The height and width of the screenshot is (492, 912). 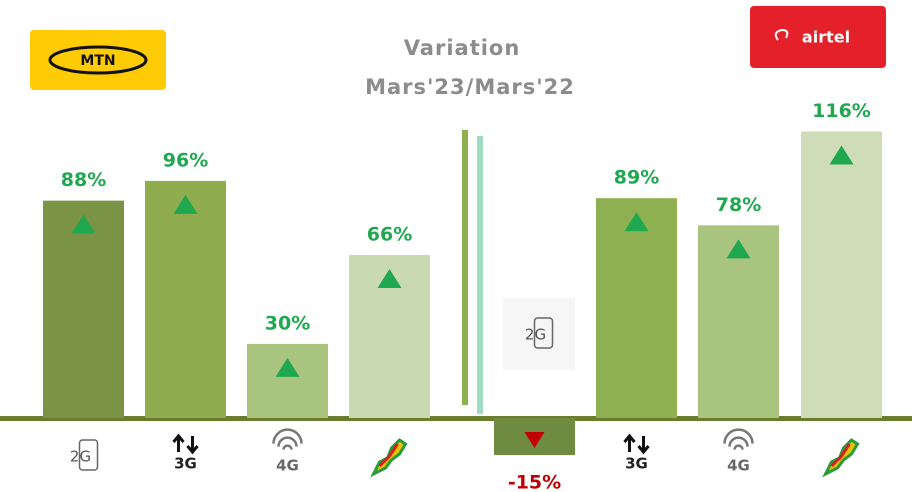 I want to click on airtel-logo, so click(x=818, y=37).